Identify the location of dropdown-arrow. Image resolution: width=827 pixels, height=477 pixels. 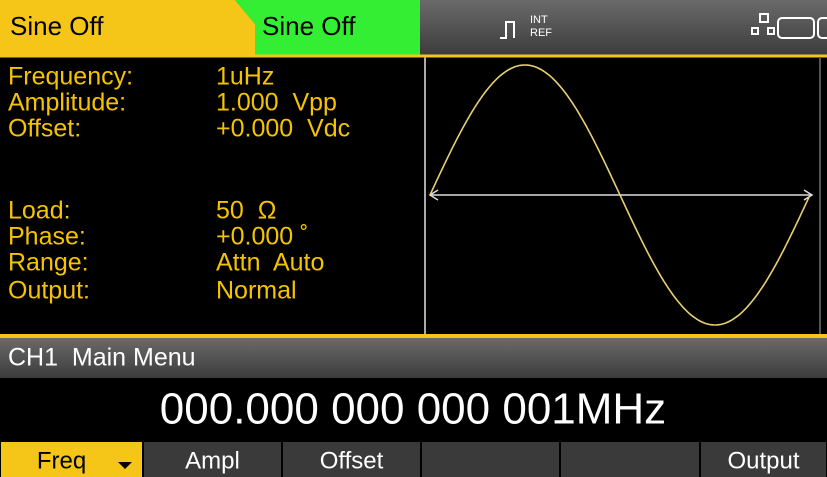
(125, 465).